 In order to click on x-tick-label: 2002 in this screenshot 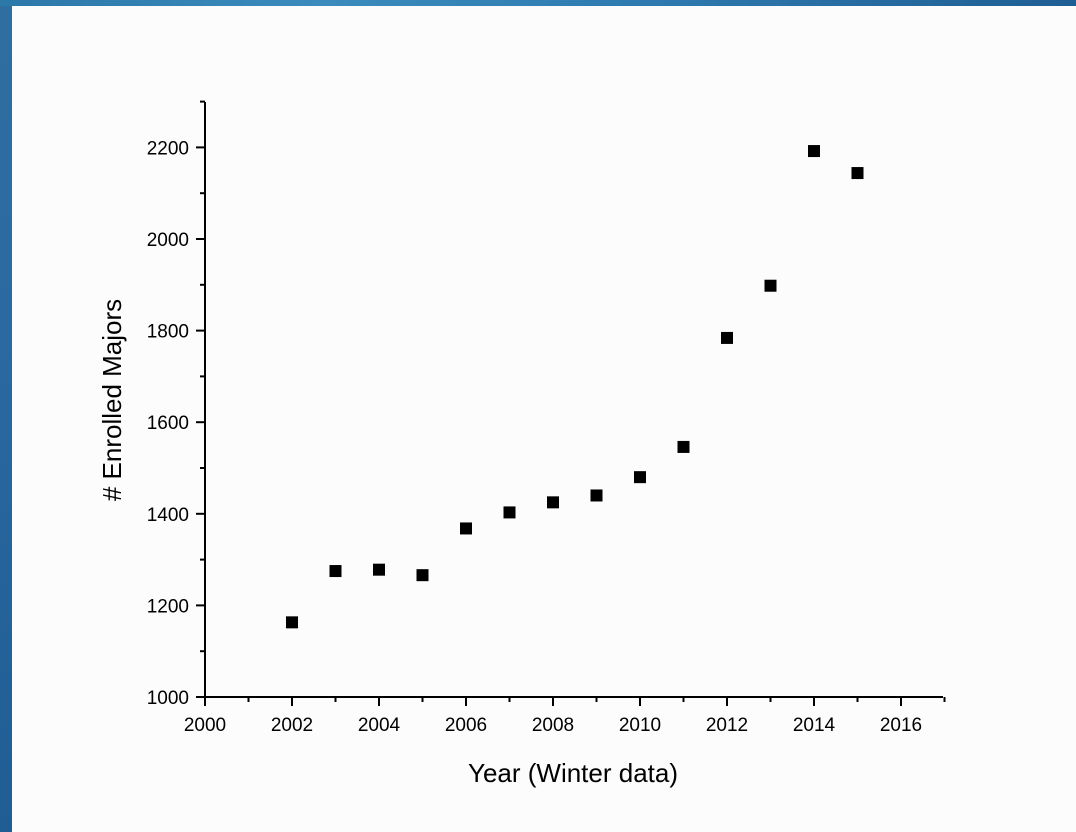, I will do `click(292, 725)`.